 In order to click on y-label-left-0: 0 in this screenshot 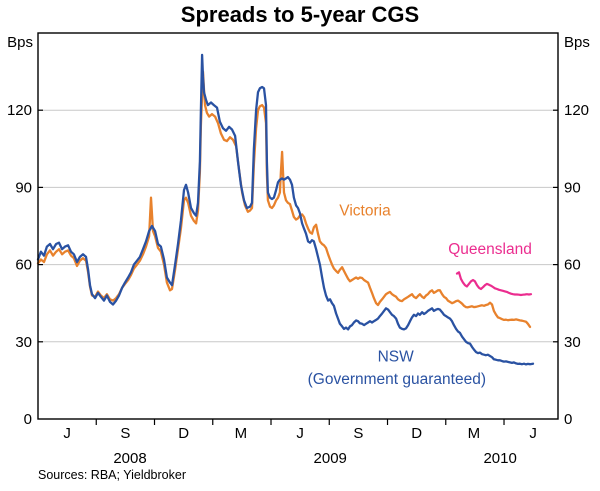, I will do `click(28, 419)`.